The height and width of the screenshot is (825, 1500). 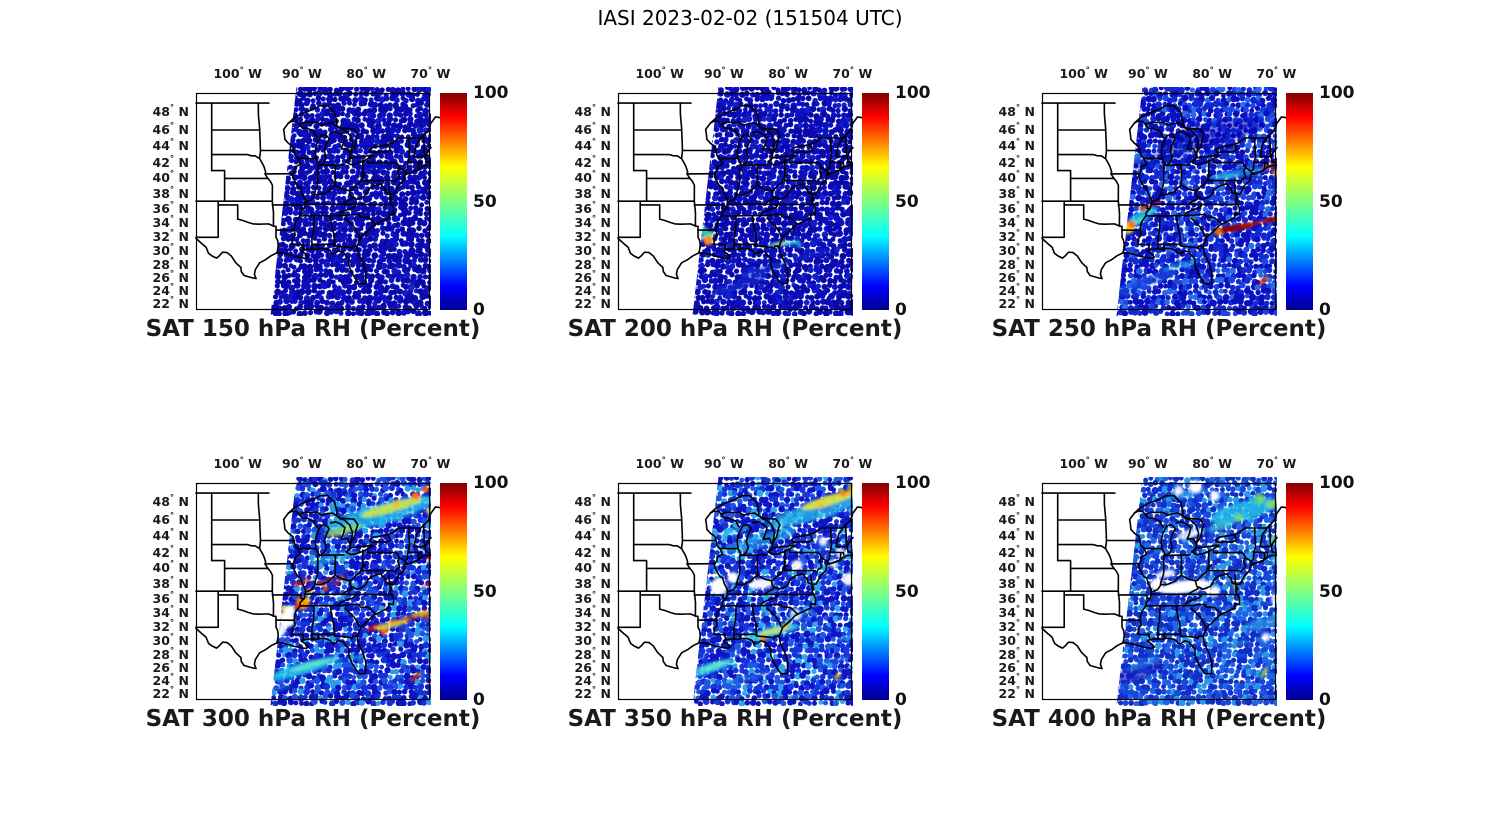 I want to click on panel-title: SAT 300 hPa RH (Percent), so click(x=313, y=719).